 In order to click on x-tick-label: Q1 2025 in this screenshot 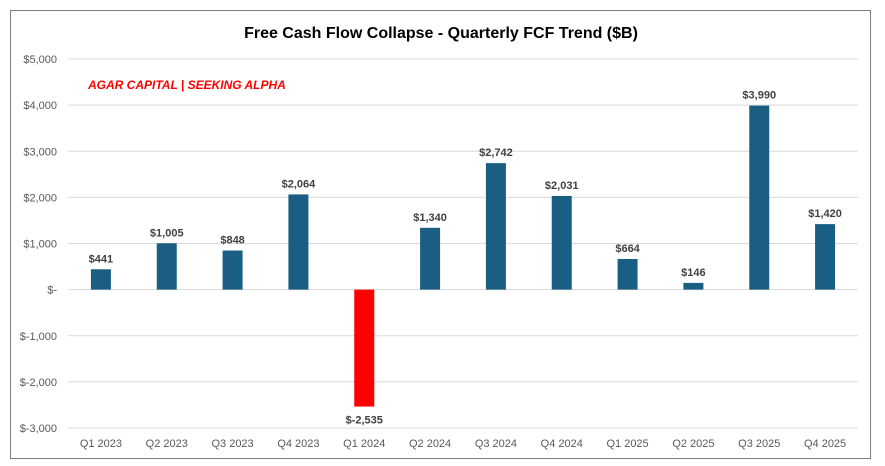, I will do `click(627, 444)`.